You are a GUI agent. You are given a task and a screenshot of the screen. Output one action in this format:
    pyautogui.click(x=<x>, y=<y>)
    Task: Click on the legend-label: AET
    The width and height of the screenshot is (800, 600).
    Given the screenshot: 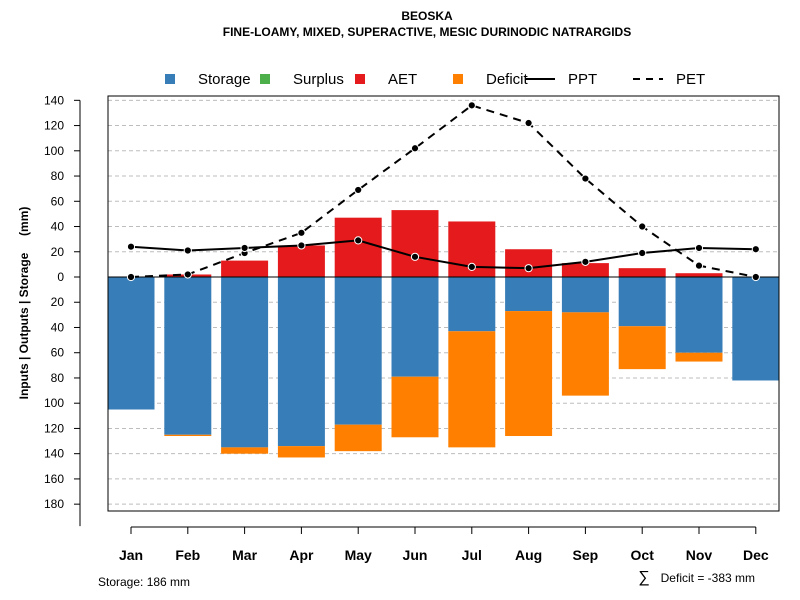 What is the action you would take?
    pyautogui.click(x=402, y=79)
    